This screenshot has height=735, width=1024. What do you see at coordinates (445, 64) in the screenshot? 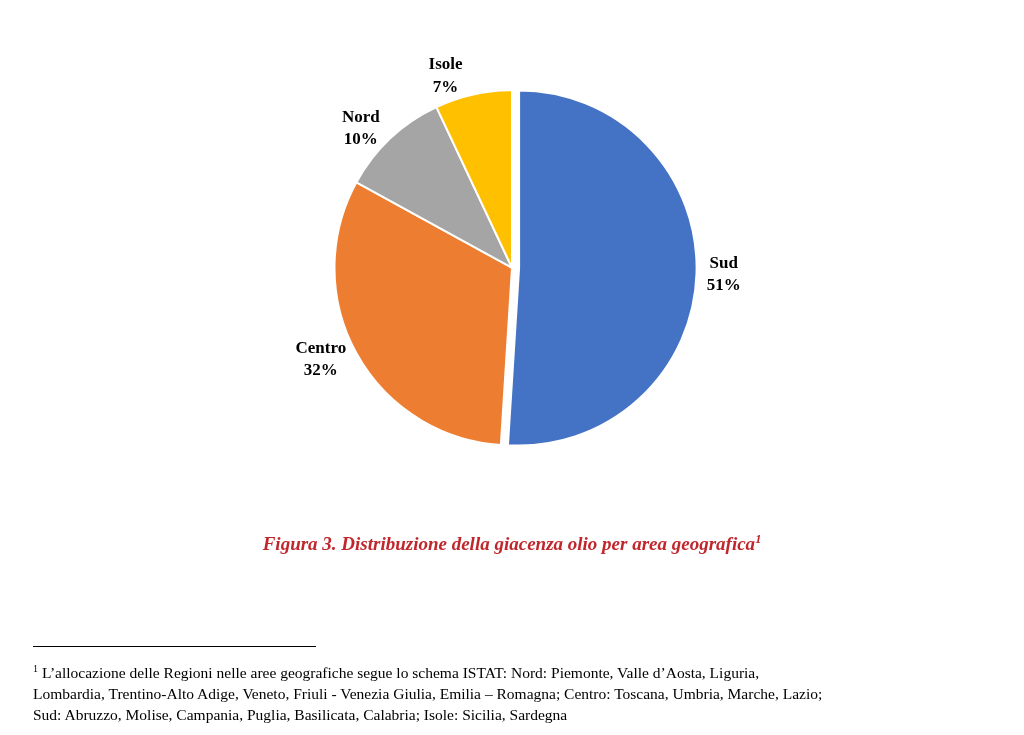
I see `slice-label: Isole` at bounding box center [445, 64].